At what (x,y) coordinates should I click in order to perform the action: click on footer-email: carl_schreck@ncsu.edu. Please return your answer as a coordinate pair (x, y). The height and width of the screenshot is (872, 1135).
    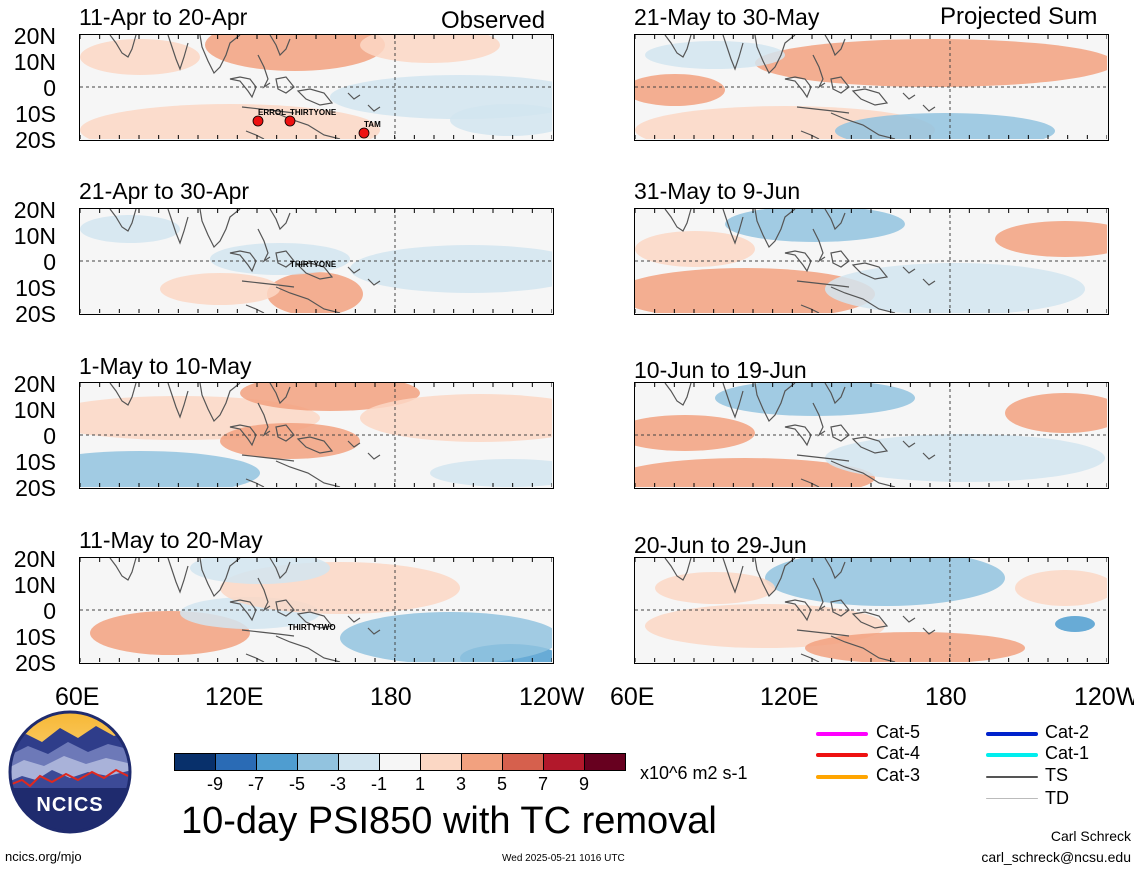
    Looking at the image, I should click on (1056, 857).